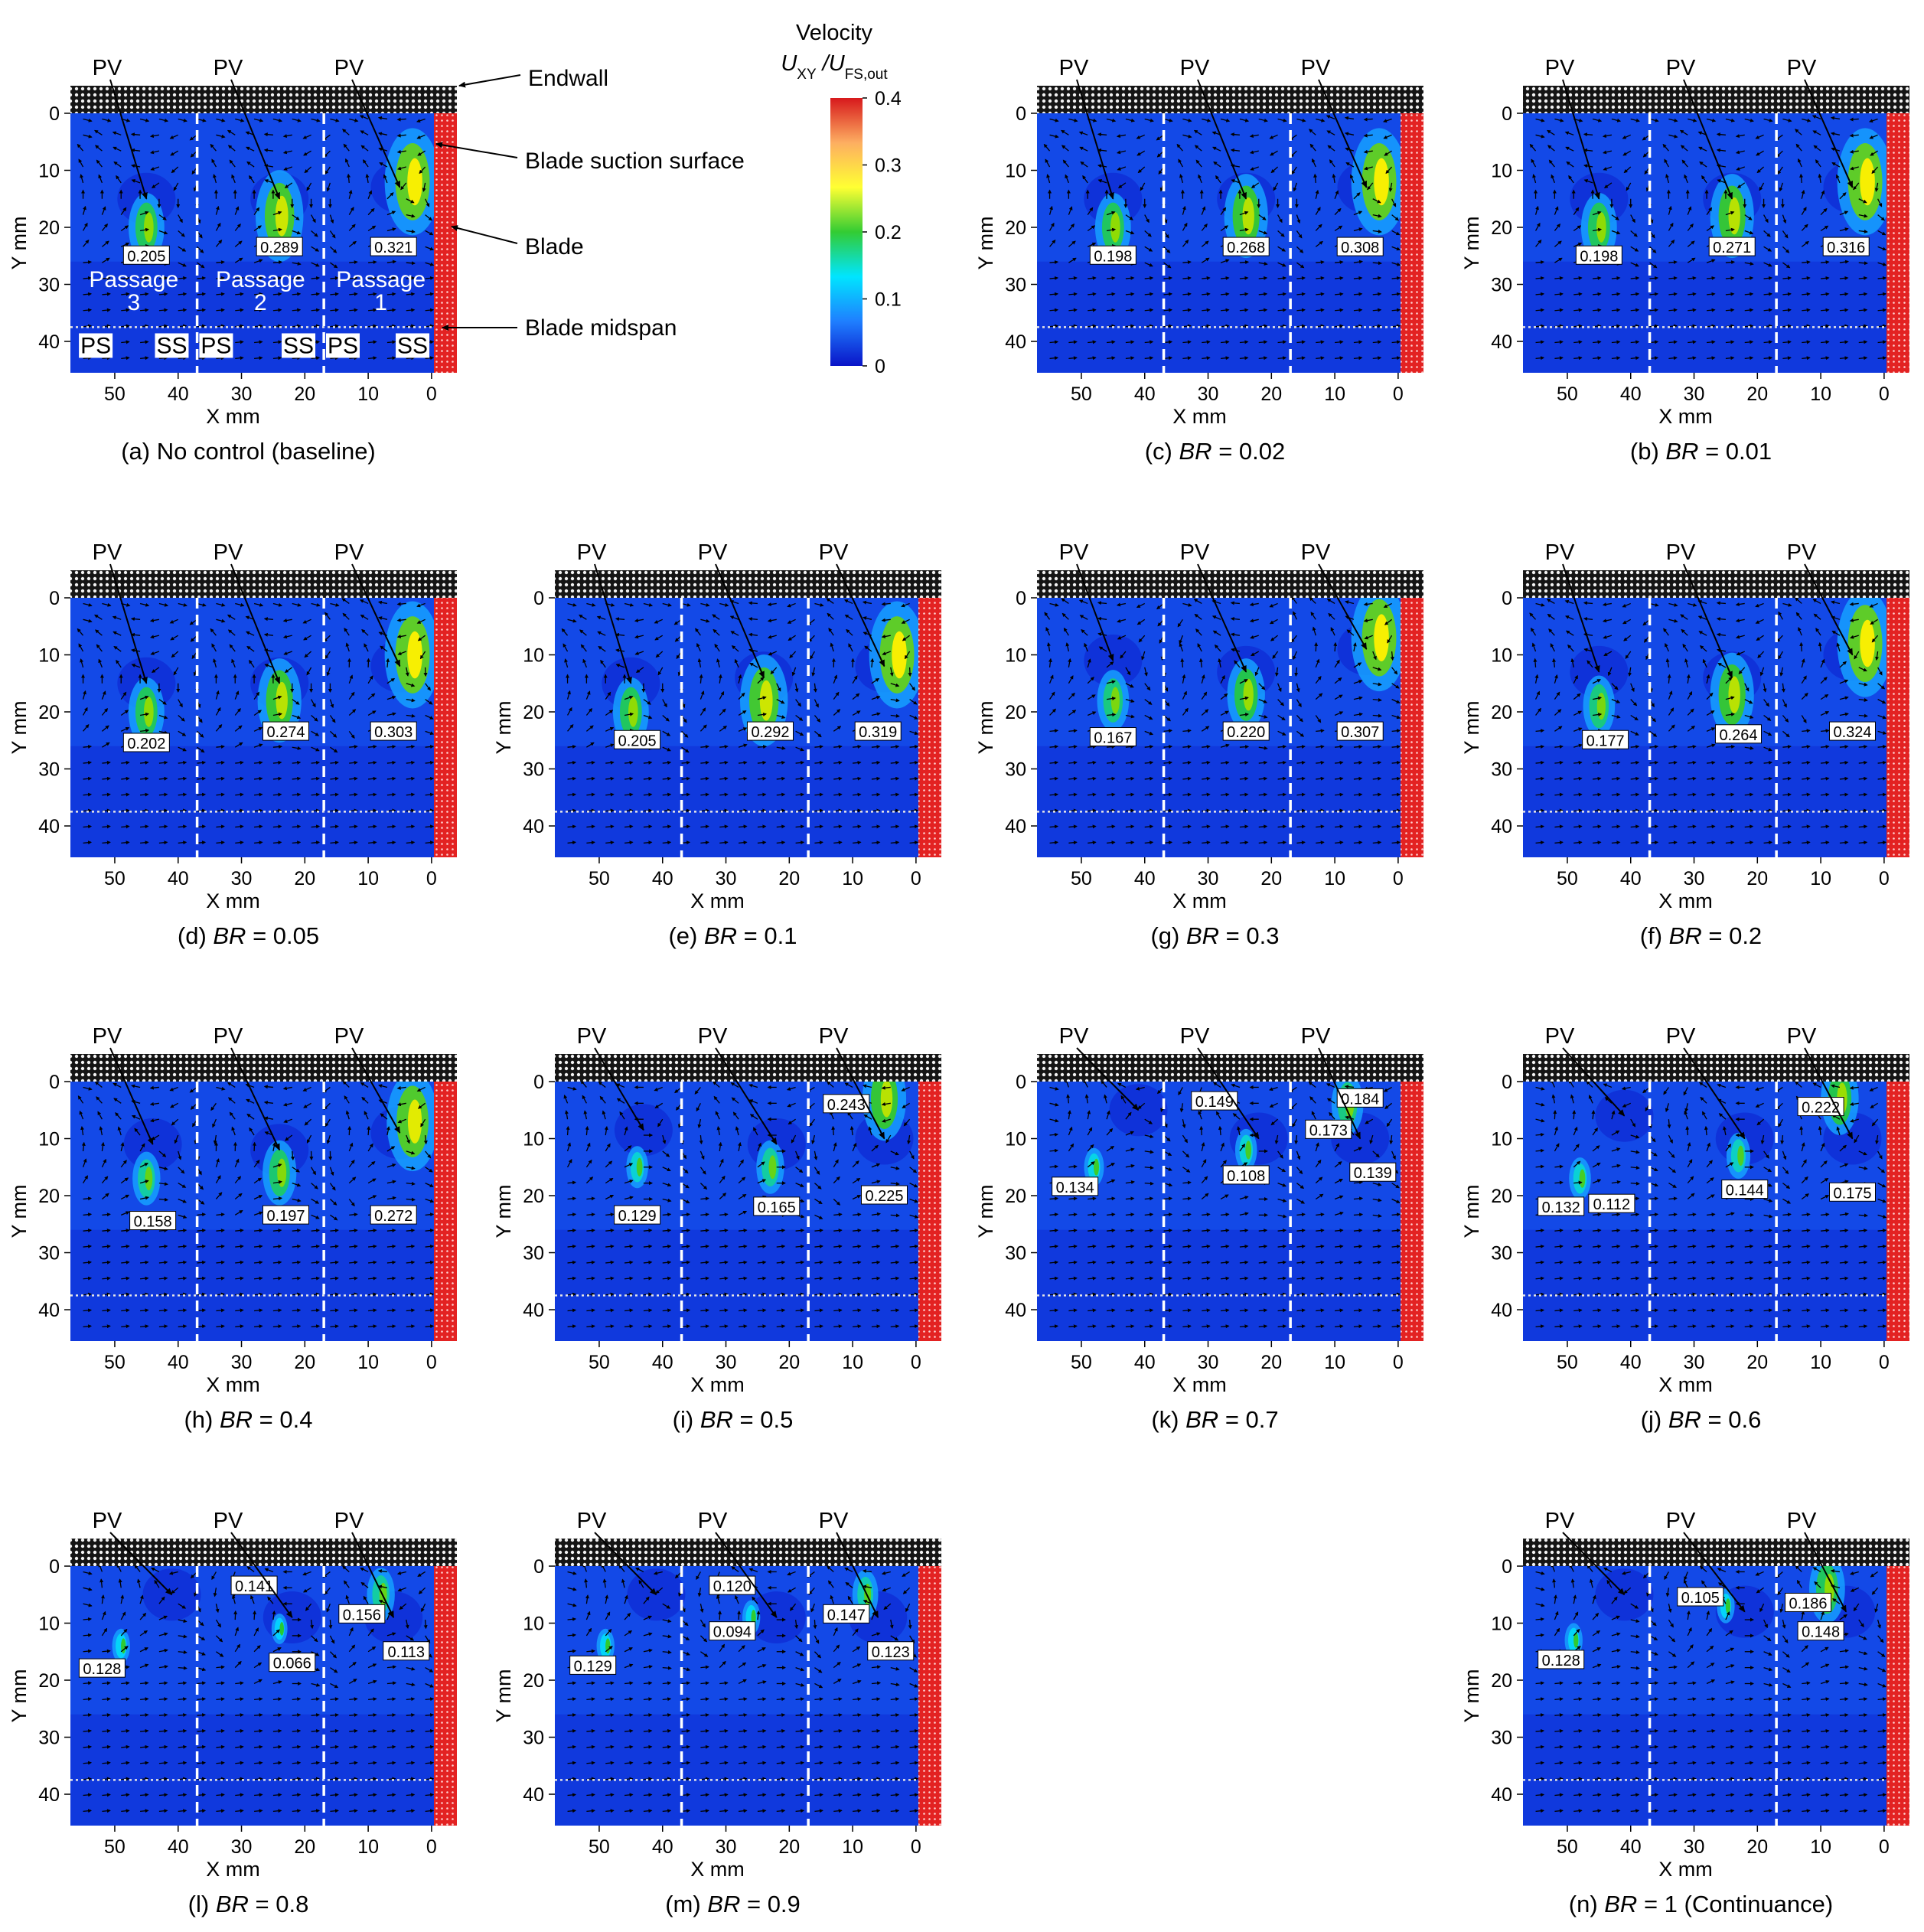 This screenshot has height=1932, width=1924. Describe the element at coordinates (368, 878) in the screenshot. I see `x-tick-label: 10` at that location.